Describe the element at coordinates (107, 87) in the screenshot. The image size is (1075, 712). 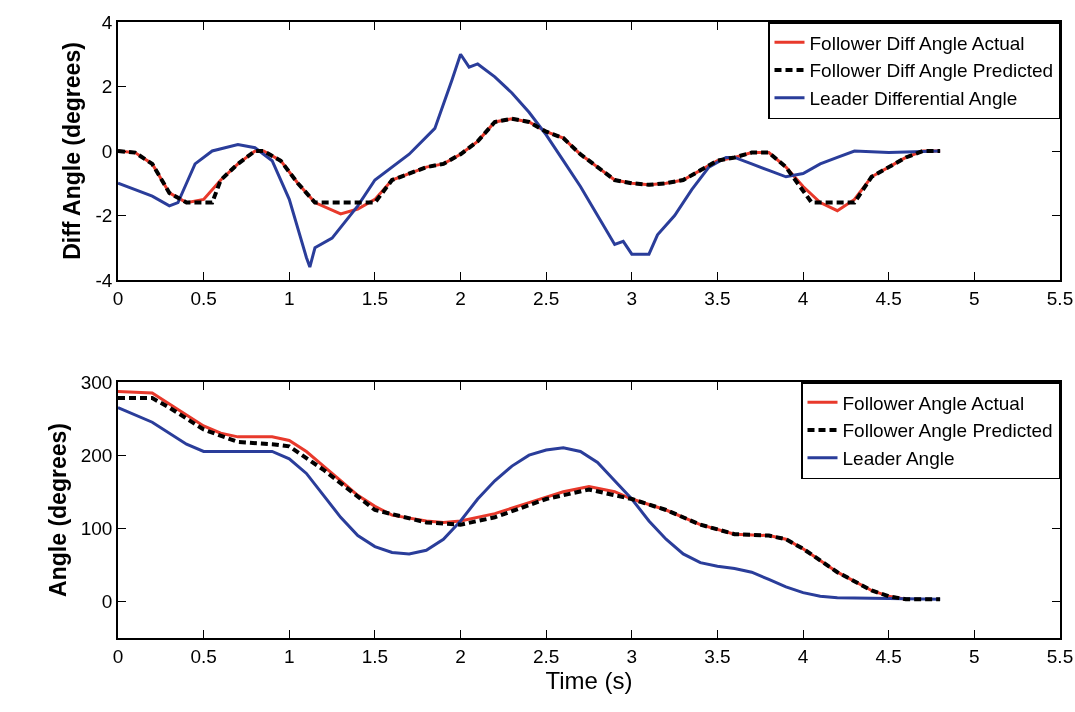
I see `y-tick-label: 2` at that location.